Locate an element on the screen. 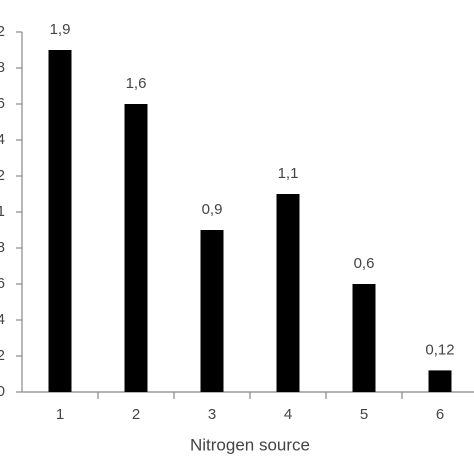 This screenshot has width=474, height=474. y-tick-label: 1,8 is located at coordinates (2, 67).